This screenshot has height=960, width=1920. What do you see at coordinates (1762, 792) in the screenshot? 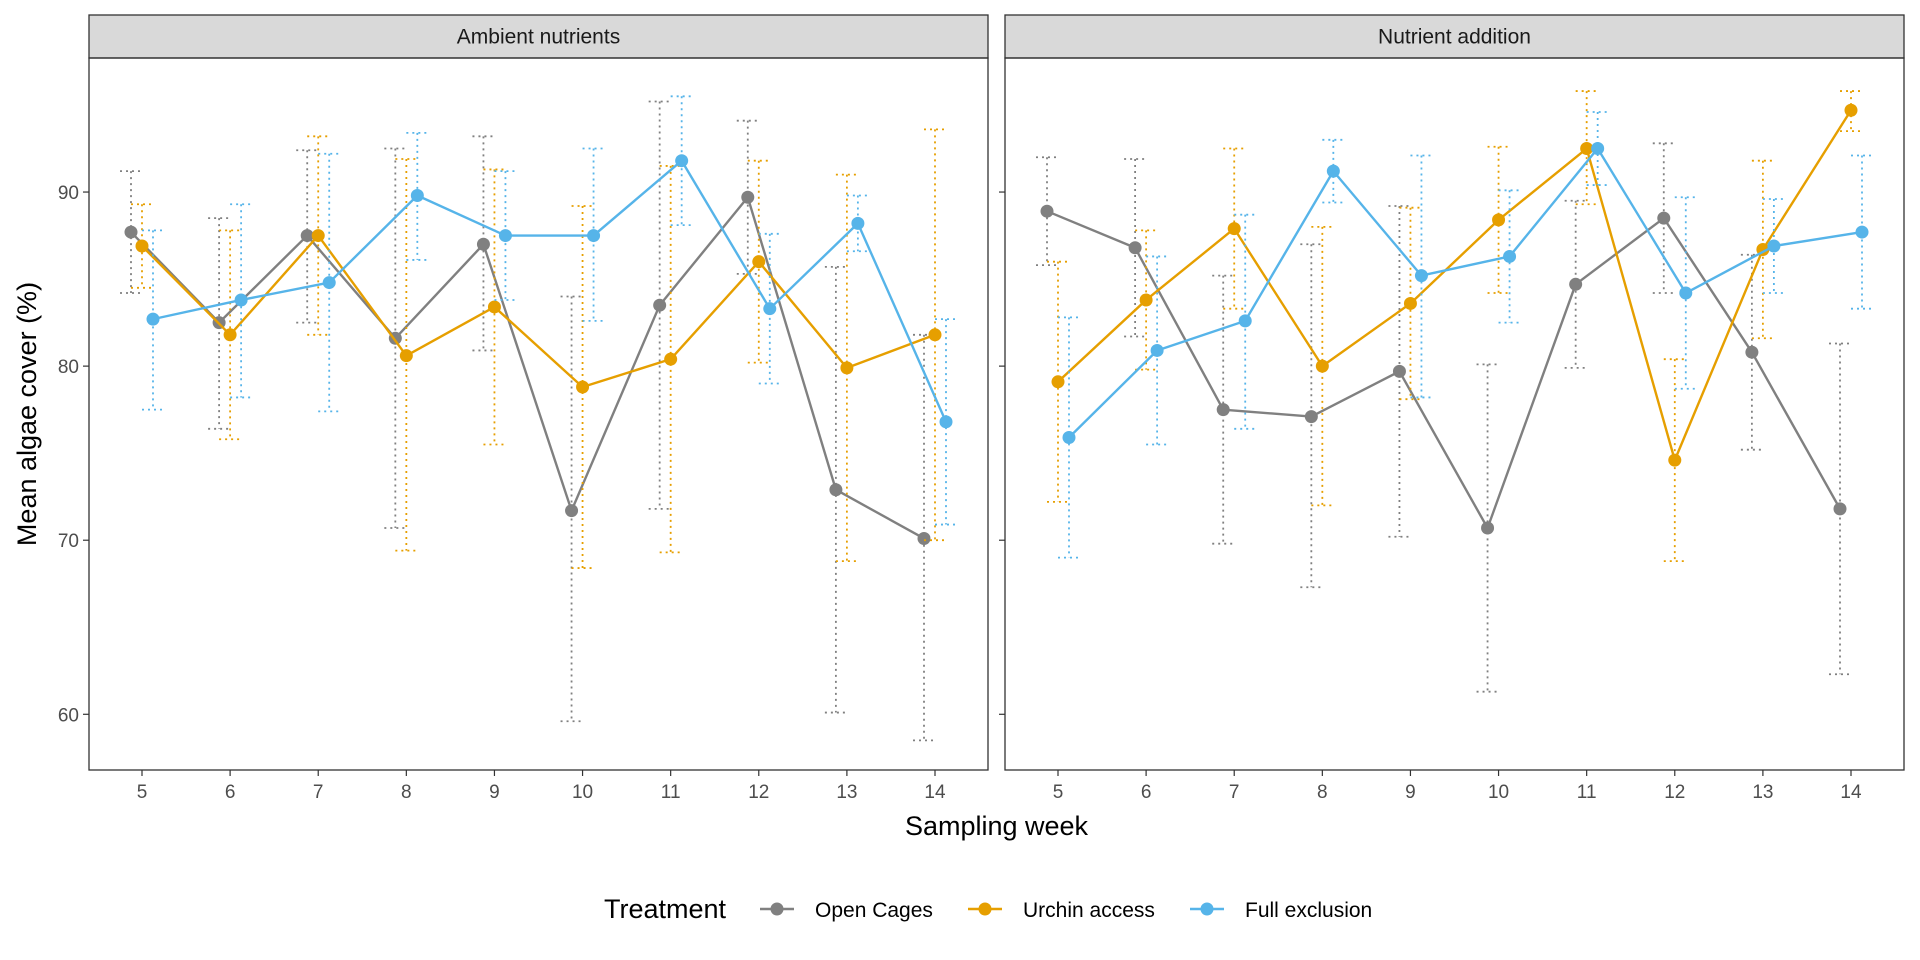
I see `x-tick-label: 13` at bounding box center [1762, 792].